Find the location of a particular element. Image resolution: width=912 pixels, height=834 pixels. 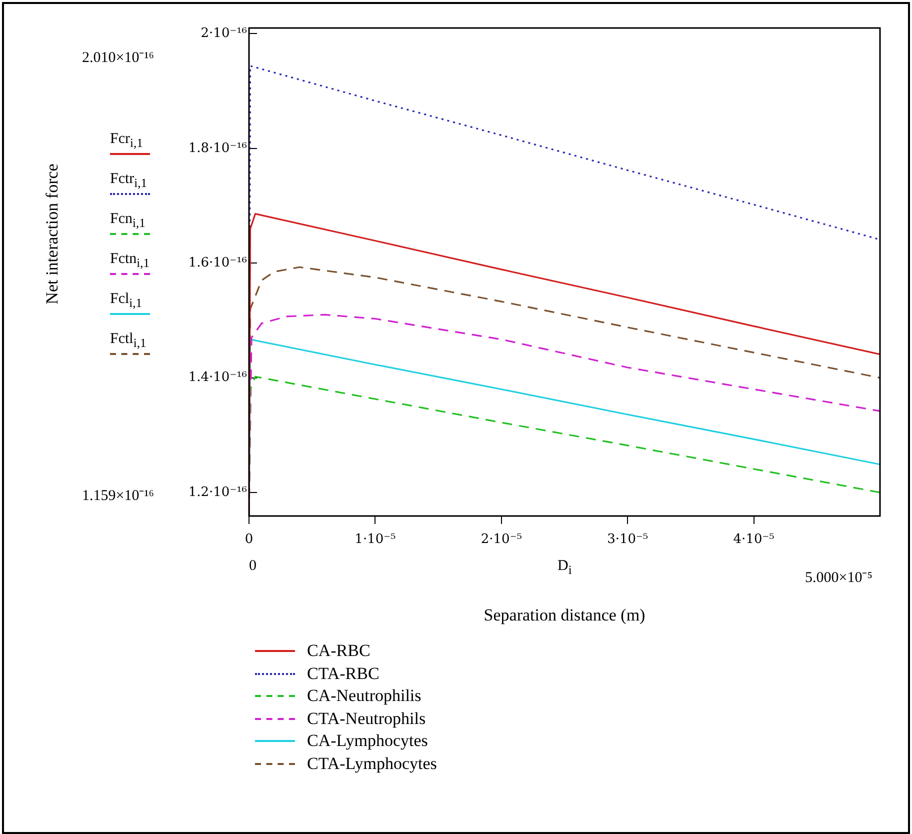

text: 1.159×10⁻¹⁶ is located at coordinates (118, 496).